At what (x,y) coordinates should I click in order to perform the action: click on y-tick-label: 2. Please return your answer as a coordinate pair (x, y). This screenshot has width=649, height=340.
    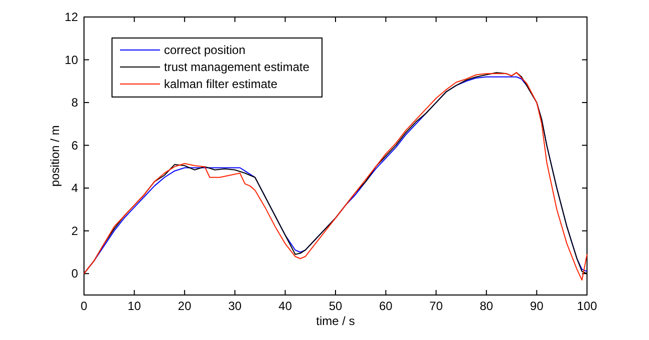
    Looking at the image, I should click on (74, 231).